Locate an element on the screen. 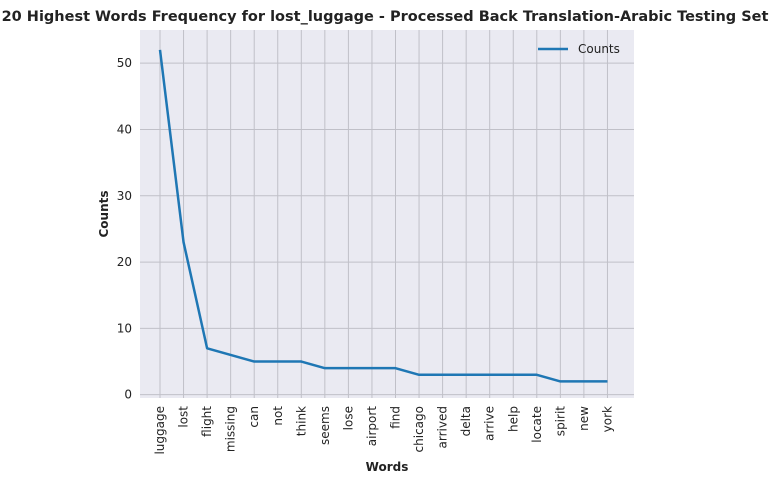  y-tick-label-40: 40 is located at coordinates (124, 129).